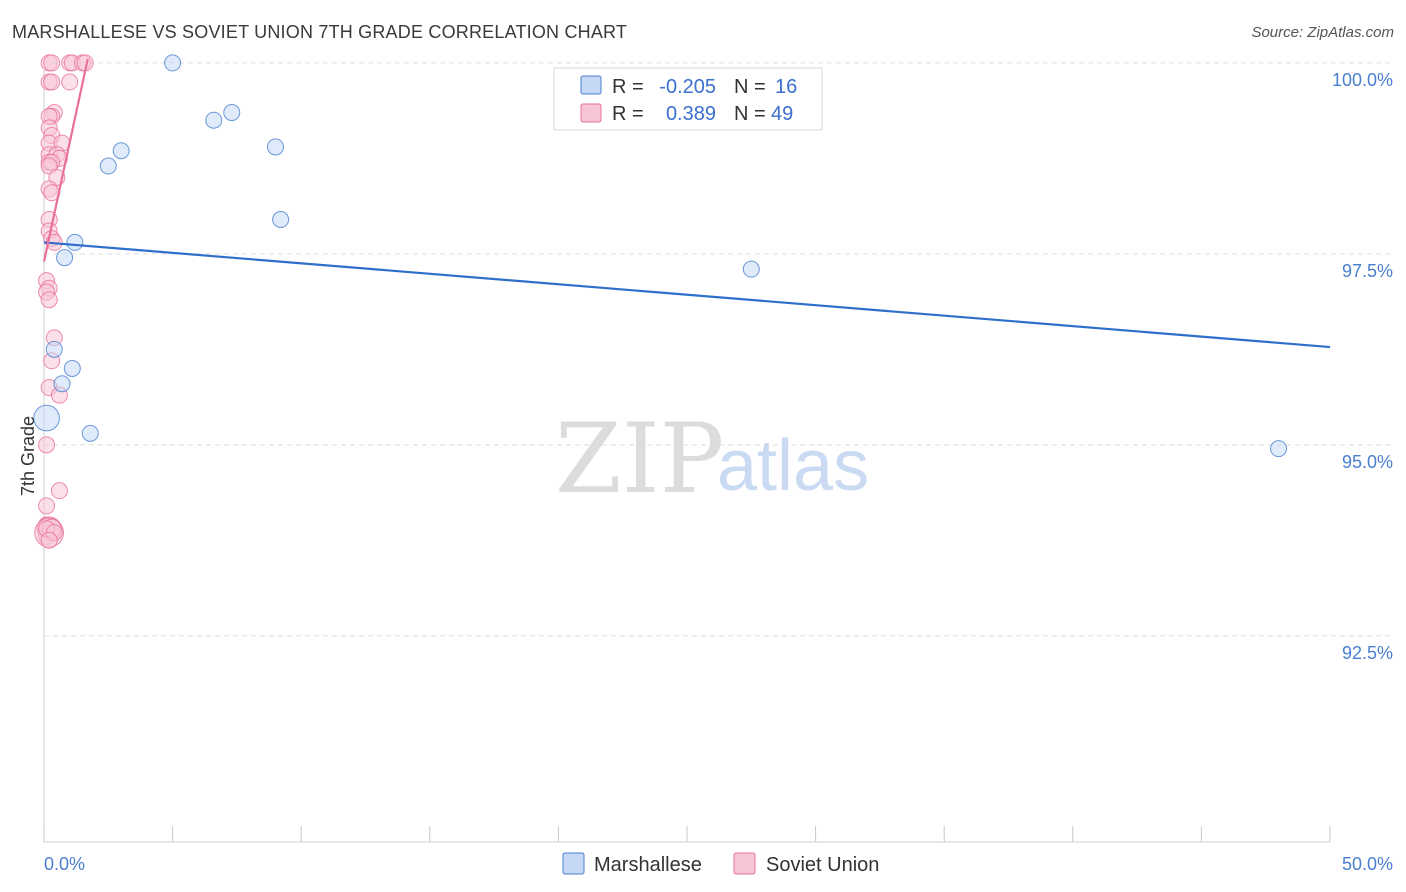 This screenshot has height=892, width=1406. What do you see at coordinates (1362, 80) in the screenshot?
I see `y-tick-label-3: 100.0%` at bounding box center [1362, 80].